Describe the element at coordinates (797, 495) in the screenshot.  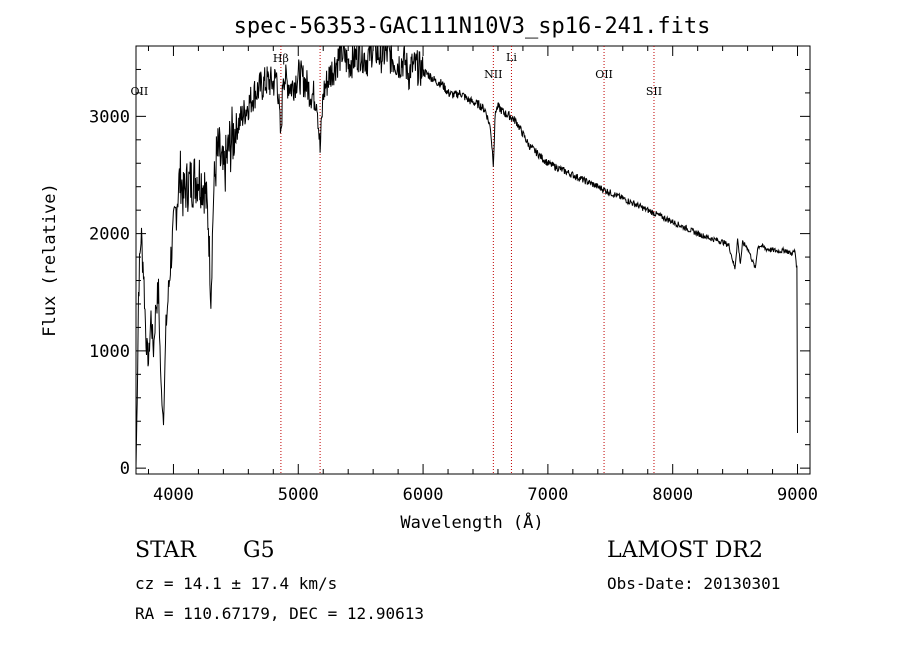
I see `x-tick-label: 9000` at that location.